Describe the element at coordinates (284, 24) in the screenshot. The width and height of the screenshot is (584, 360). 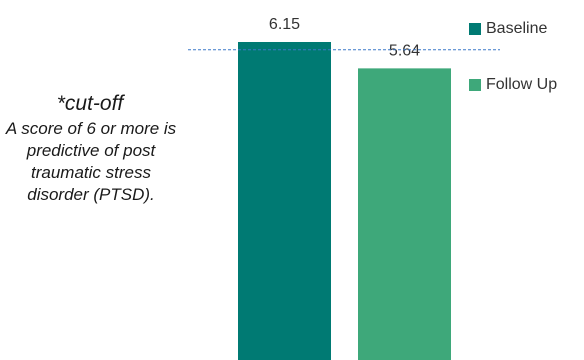
I see `data-label-baseline: 6.15` at that location.